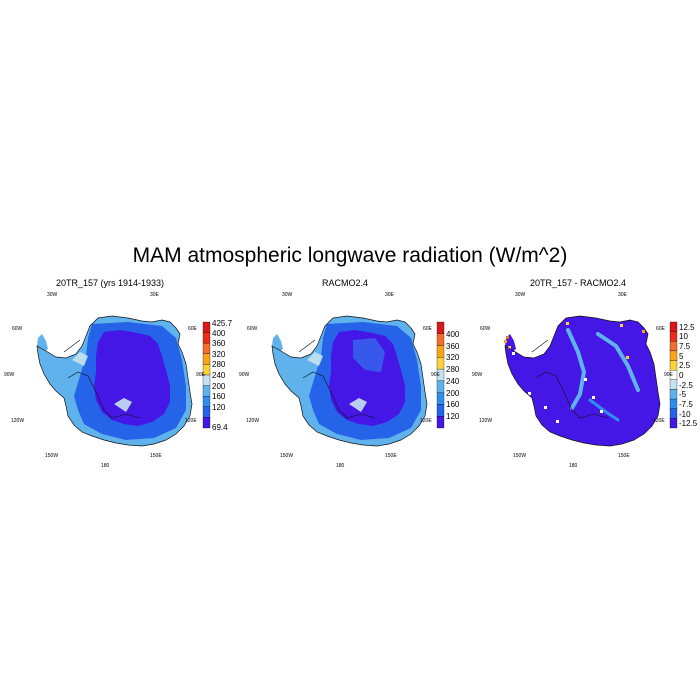 The height and width of the screenshot is (700, 700). I want to click on panel-title-1: 20TR_157 (yrs 1914-1933), so click(110, 283).